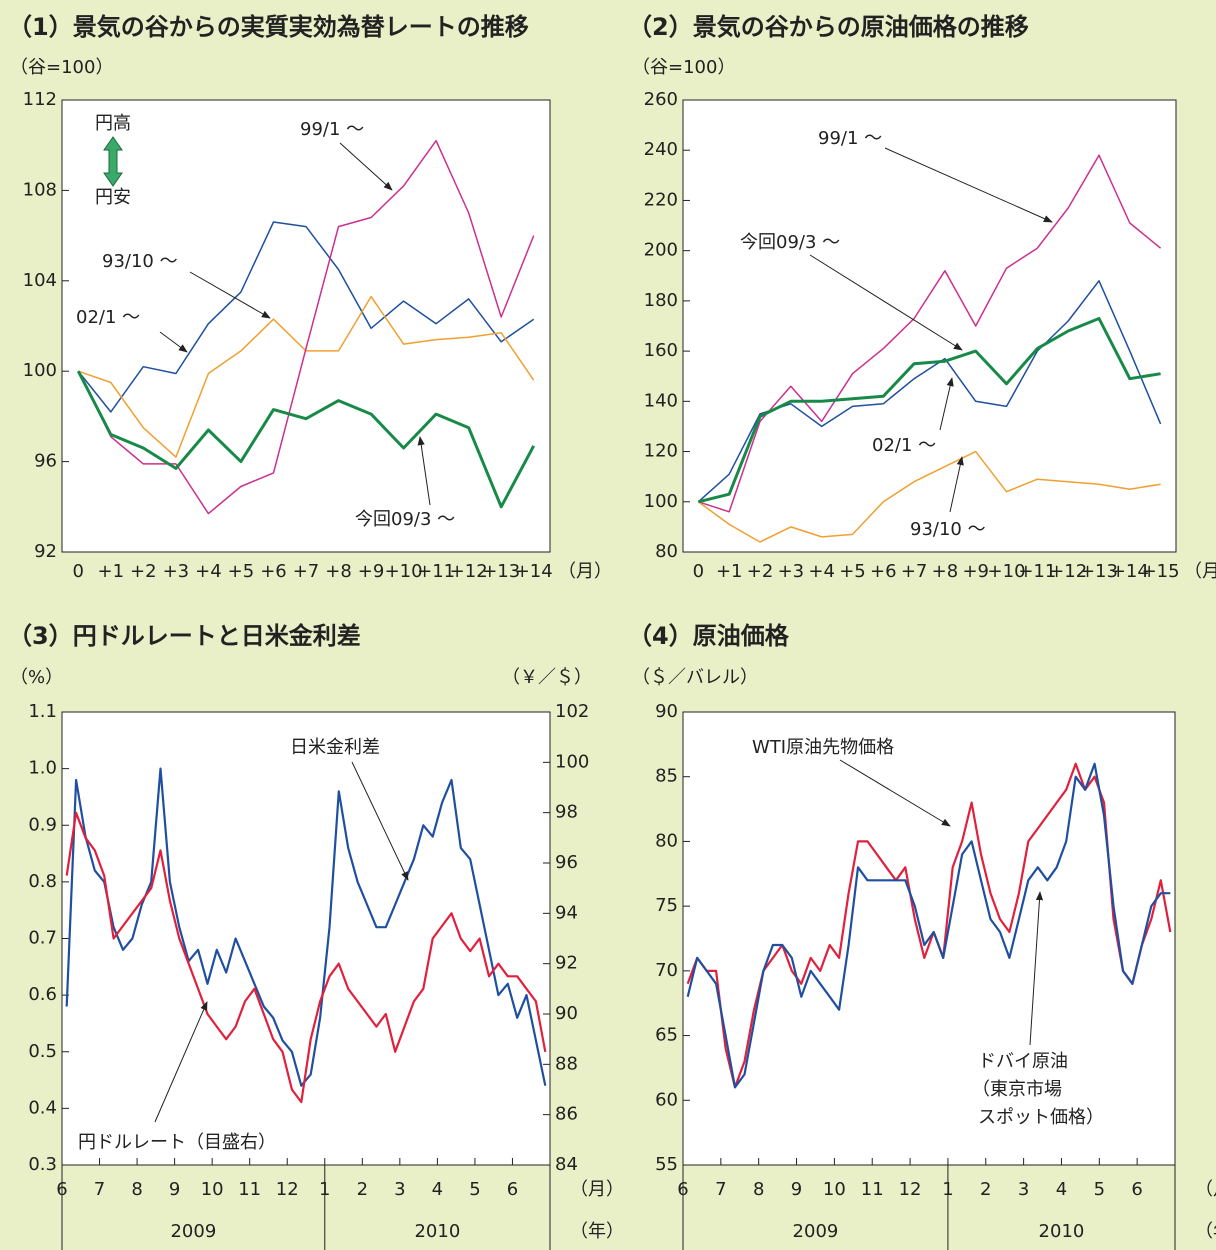 This screenshot has width=1216, height=1250. What do you see at coordinates (40, 99) in the screenshot?
I see `y-tick-label: 112` at bounding box center [40, 99].